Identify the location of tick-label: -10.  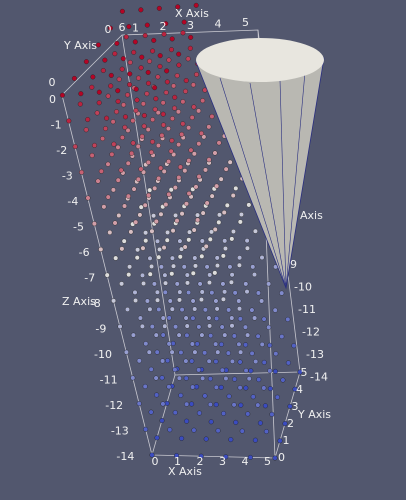
(303, 287).